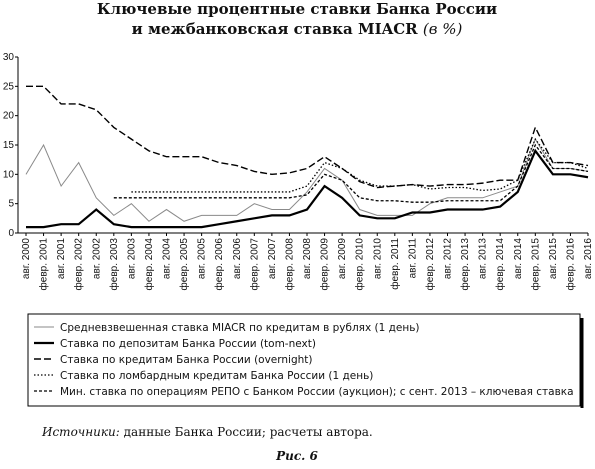  I want to click on x-tick-label: авг. 2004, so click(167, 259).